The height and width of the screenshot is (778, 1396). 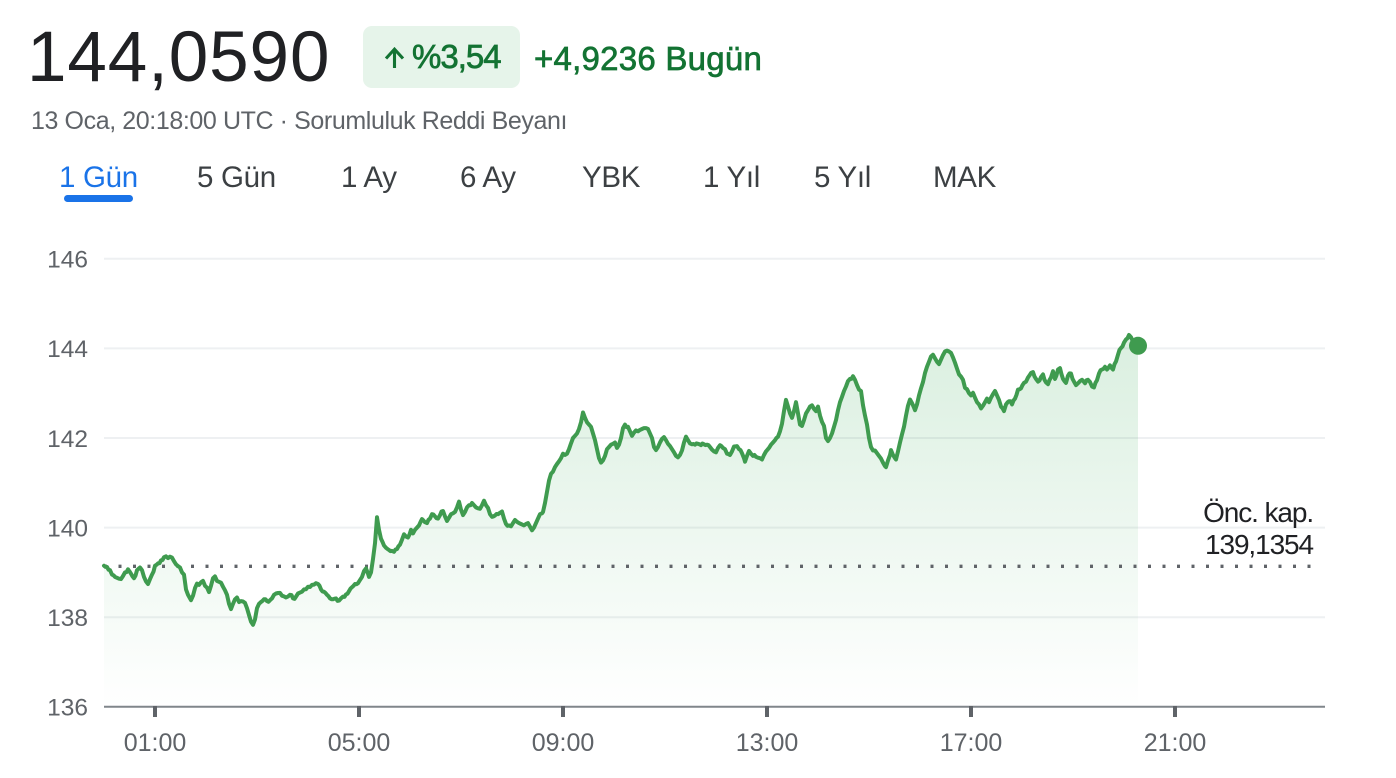 I want to click on svg-text: 21:00, so click(x=1175, y=743).